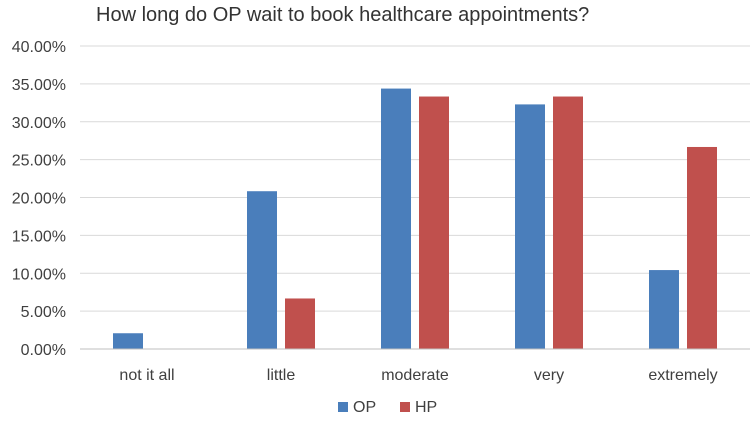  I want to click on x-category-label: very, so click(549, 375).